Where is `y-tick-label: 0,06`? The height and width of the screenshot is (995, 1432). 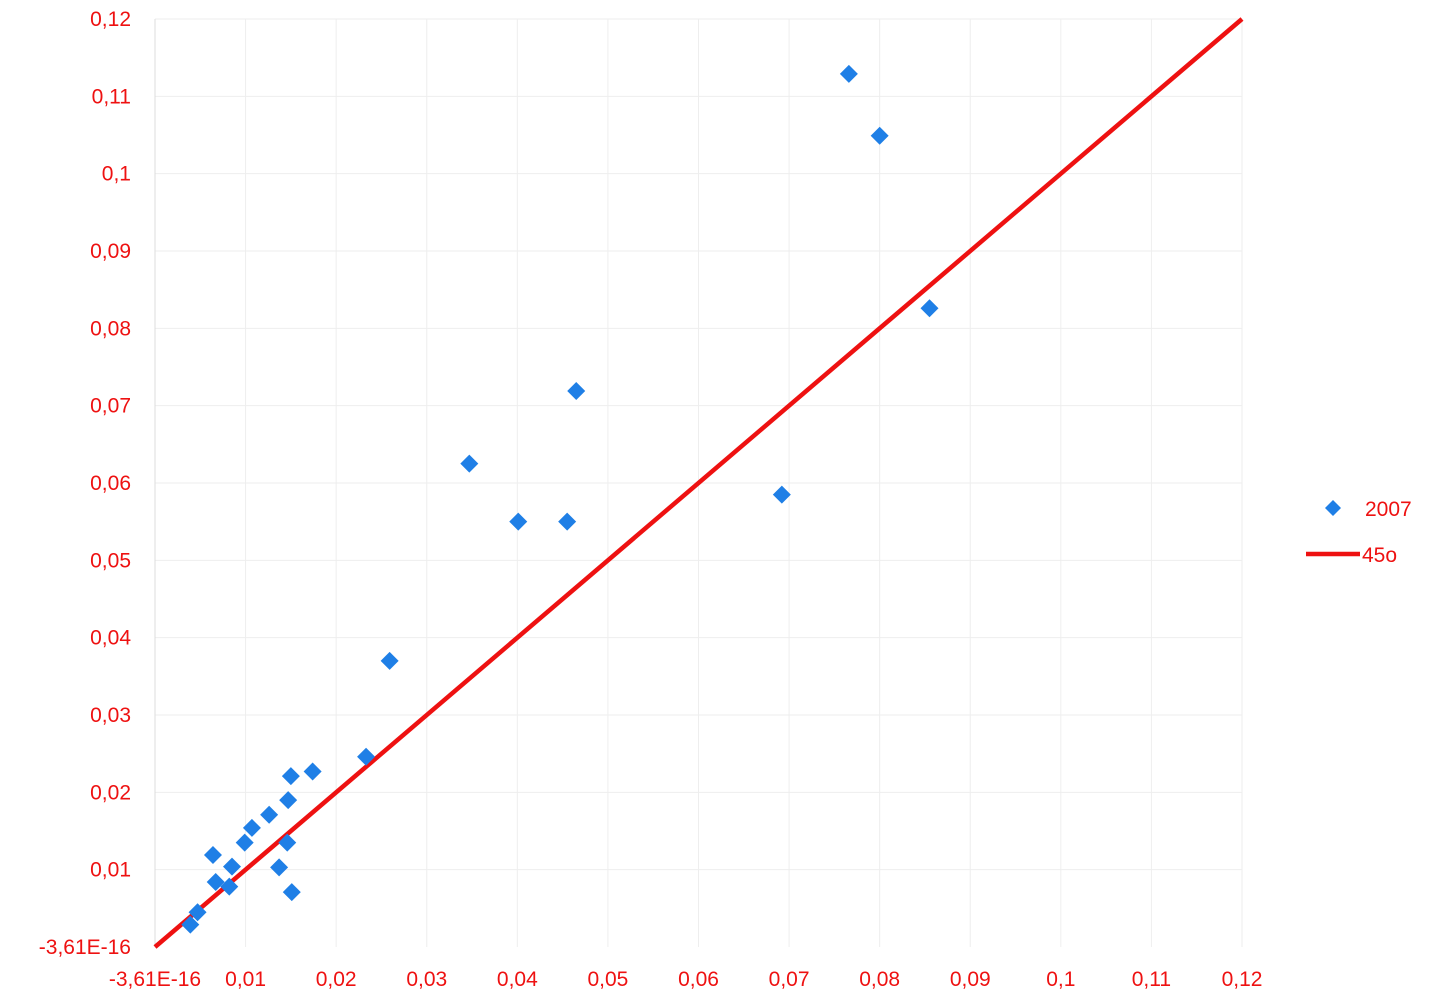
y-tick-label: 0,06 is located at coordinates (110, 483).